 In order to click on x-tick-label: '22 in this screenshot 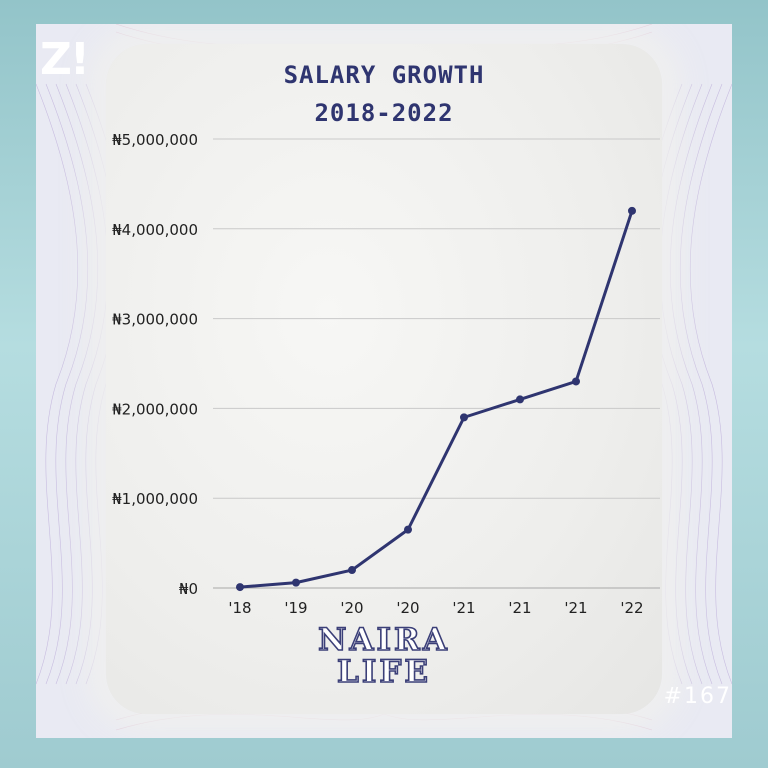, I will do `click(631, 608)`.